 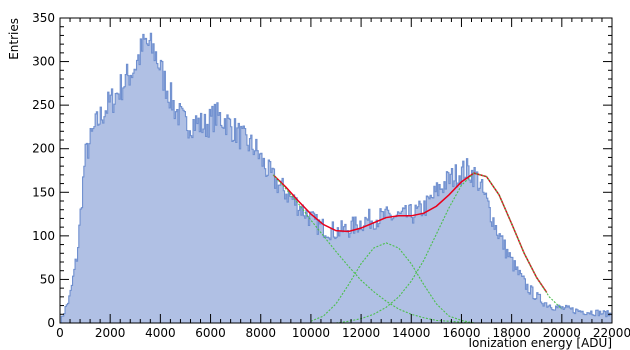 I want to click on x-tick-label: 20000, so click(x=562, y=333).